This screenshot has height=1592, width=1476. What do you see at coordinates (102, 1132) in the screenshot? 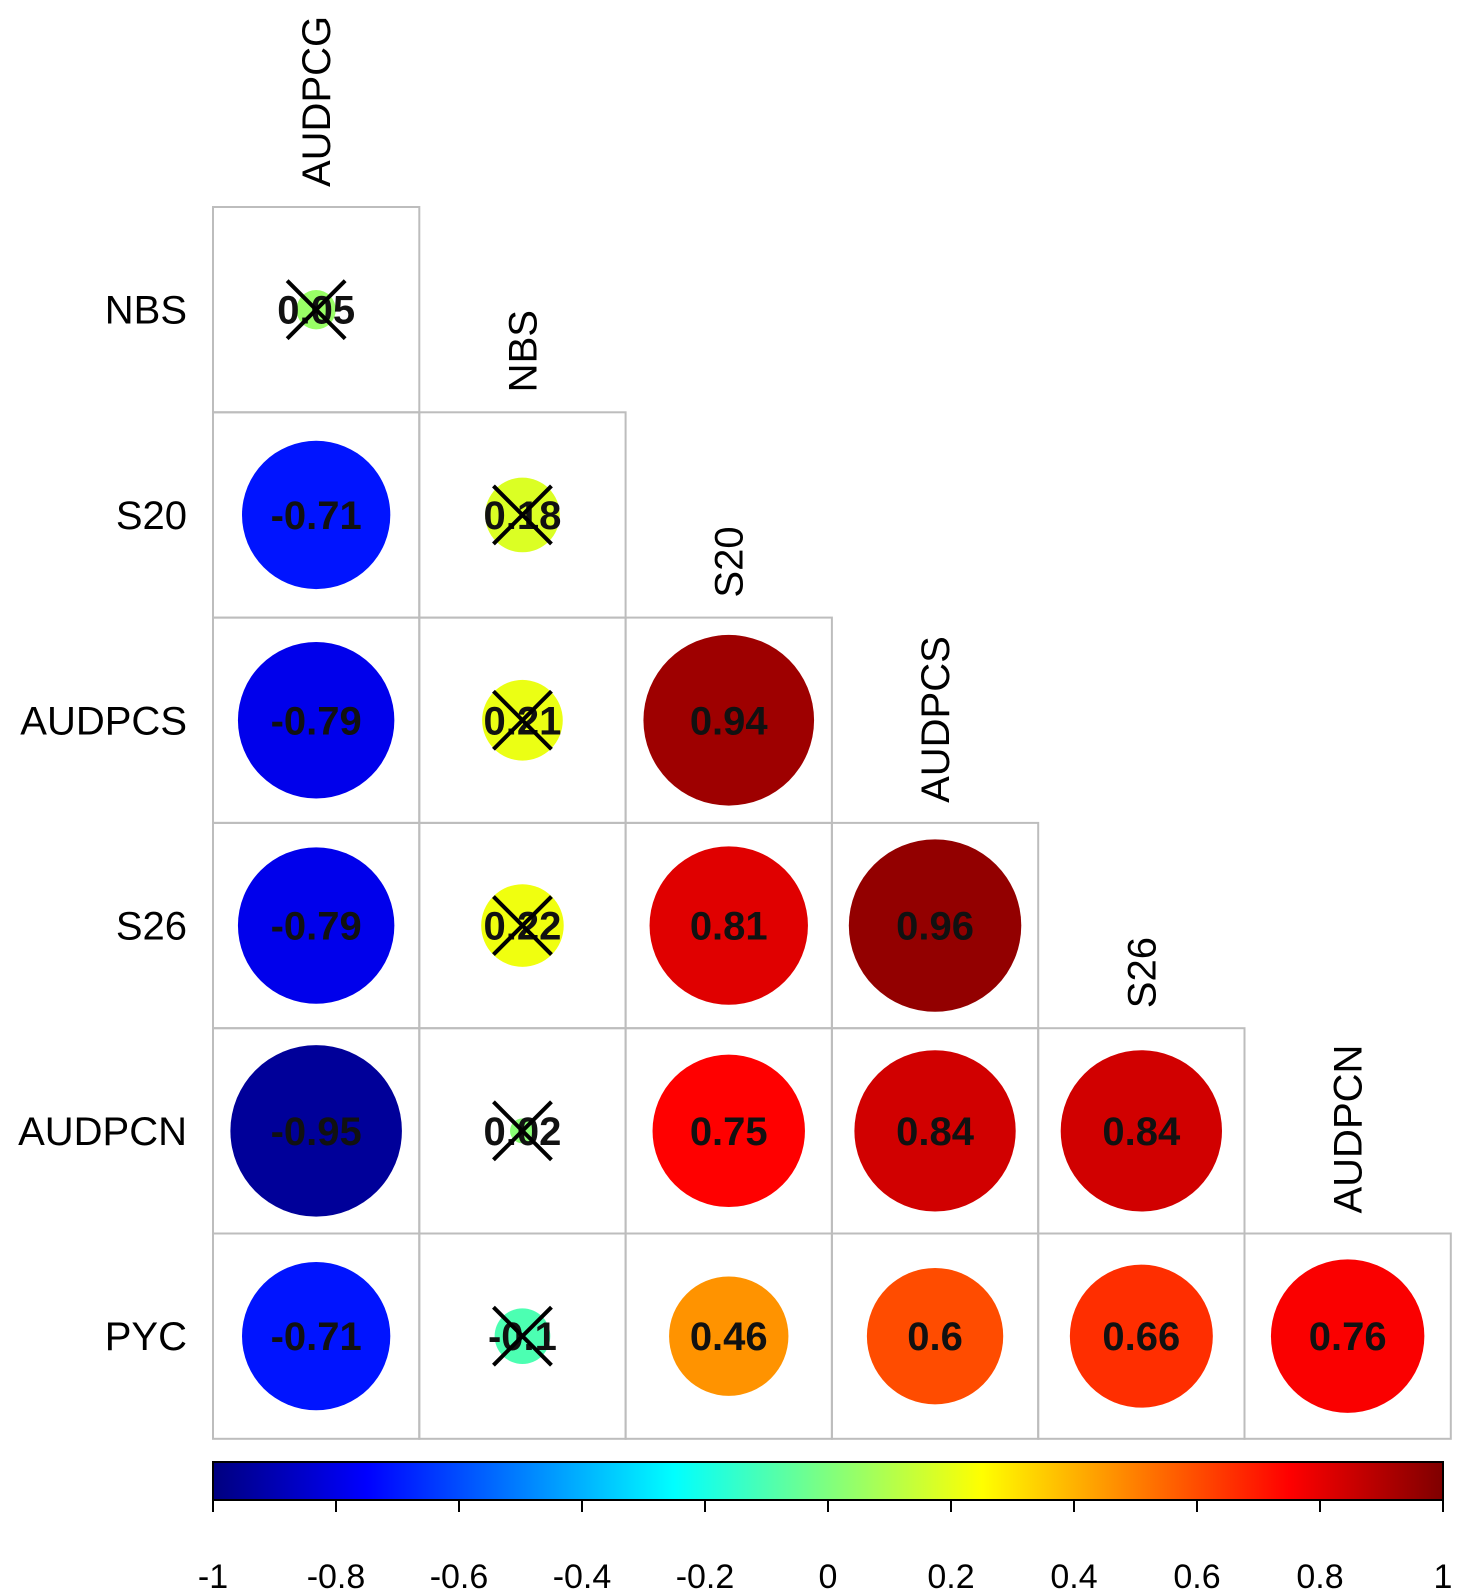
I see `row-label: AUDPCN` at bounding box center [102, 1132].